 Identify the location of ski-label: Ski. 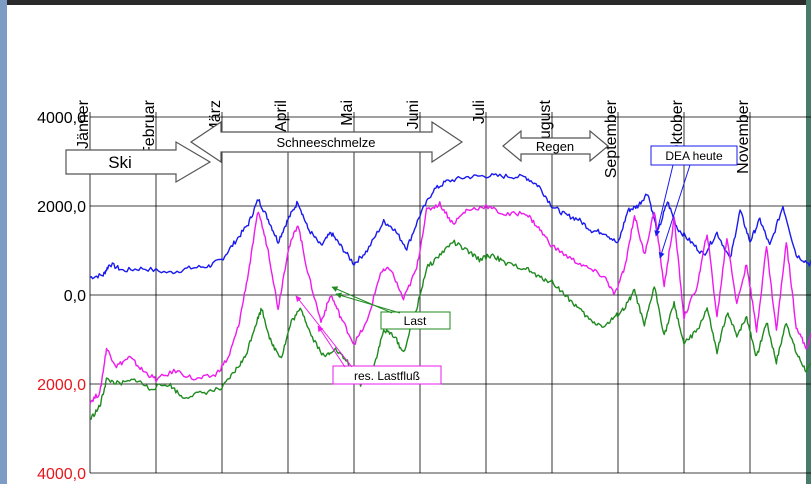
(120, 162).